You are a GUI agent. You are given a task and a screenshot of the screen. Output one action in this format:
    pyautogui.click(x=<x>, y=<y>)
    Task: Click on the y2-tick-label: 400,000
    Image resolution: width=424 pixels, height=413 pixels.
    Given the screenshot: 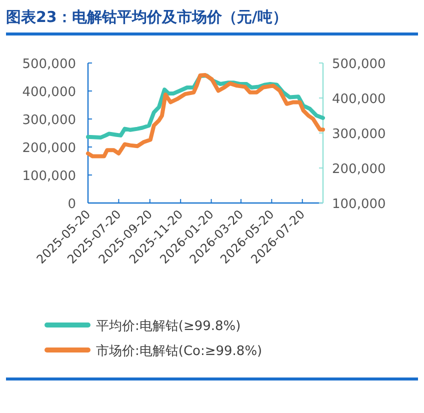 What is the action you would take?
    pyautogui.click(x=359, y=99)
    